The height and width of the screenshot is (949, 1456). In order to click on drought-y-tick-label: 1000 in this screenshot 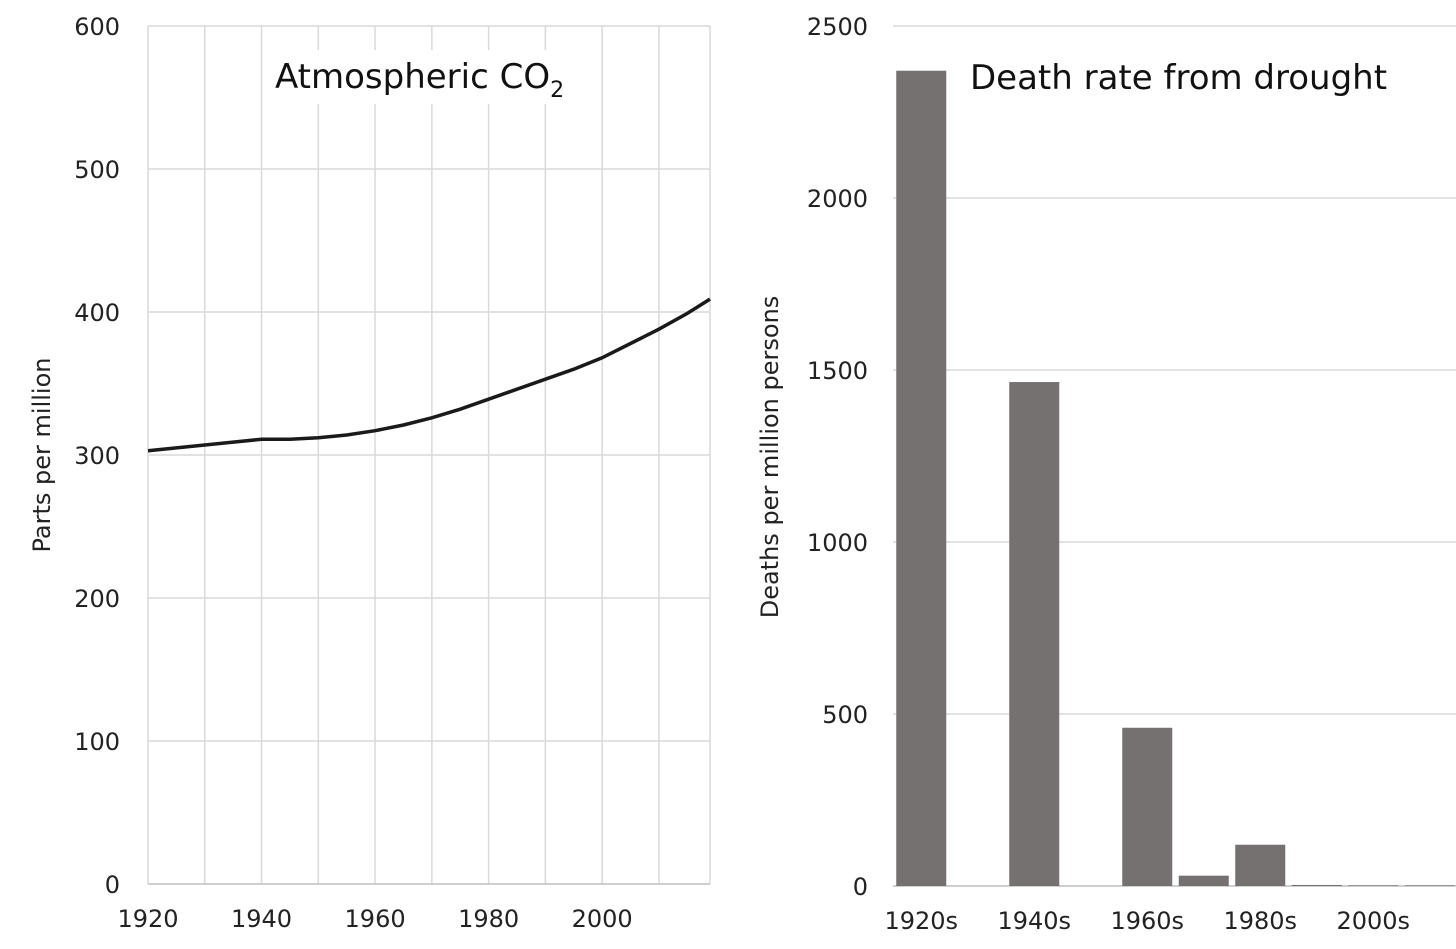, I will do `click(837, 543)`.